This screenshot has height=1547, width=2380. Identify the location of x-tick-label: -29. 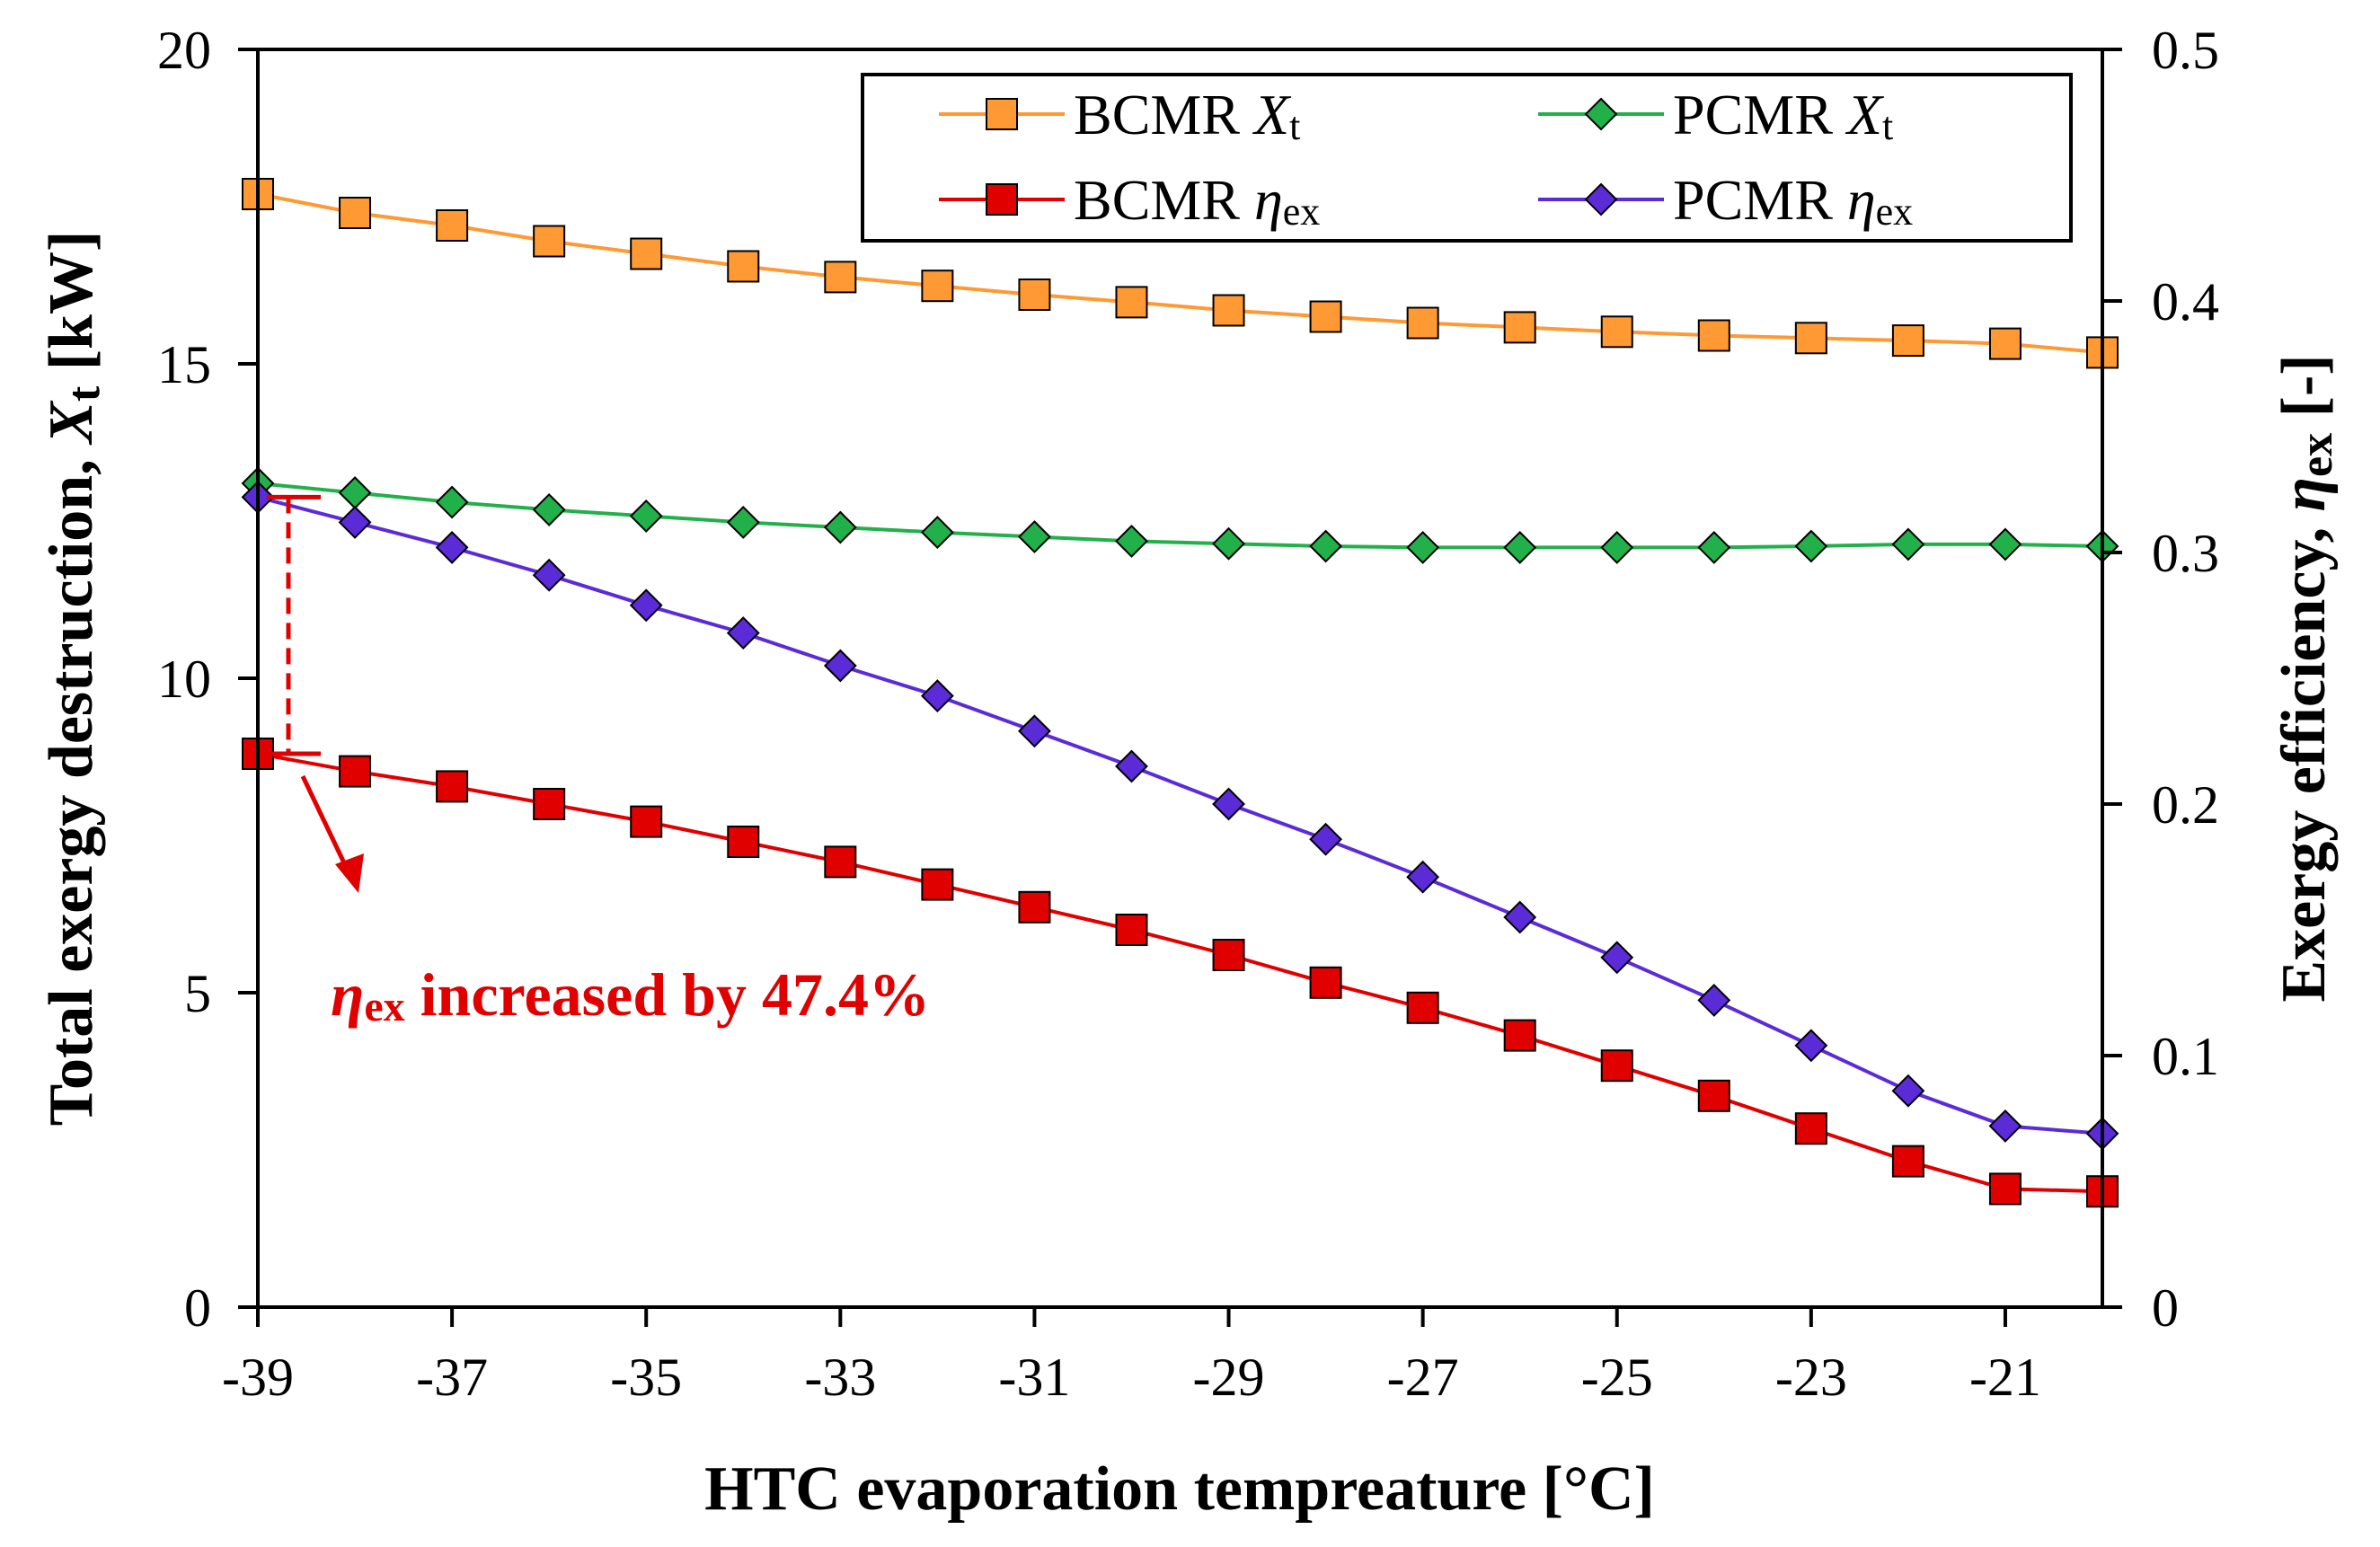
(1229, 1377).